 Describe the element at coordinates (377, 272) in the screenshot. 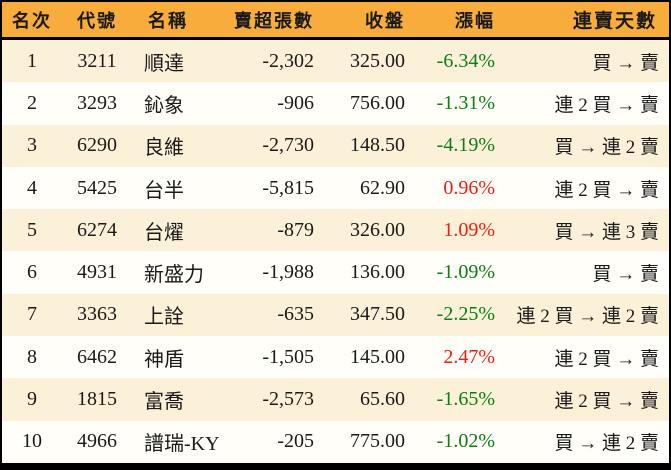

I see `cell-close: 136.00` at that location.